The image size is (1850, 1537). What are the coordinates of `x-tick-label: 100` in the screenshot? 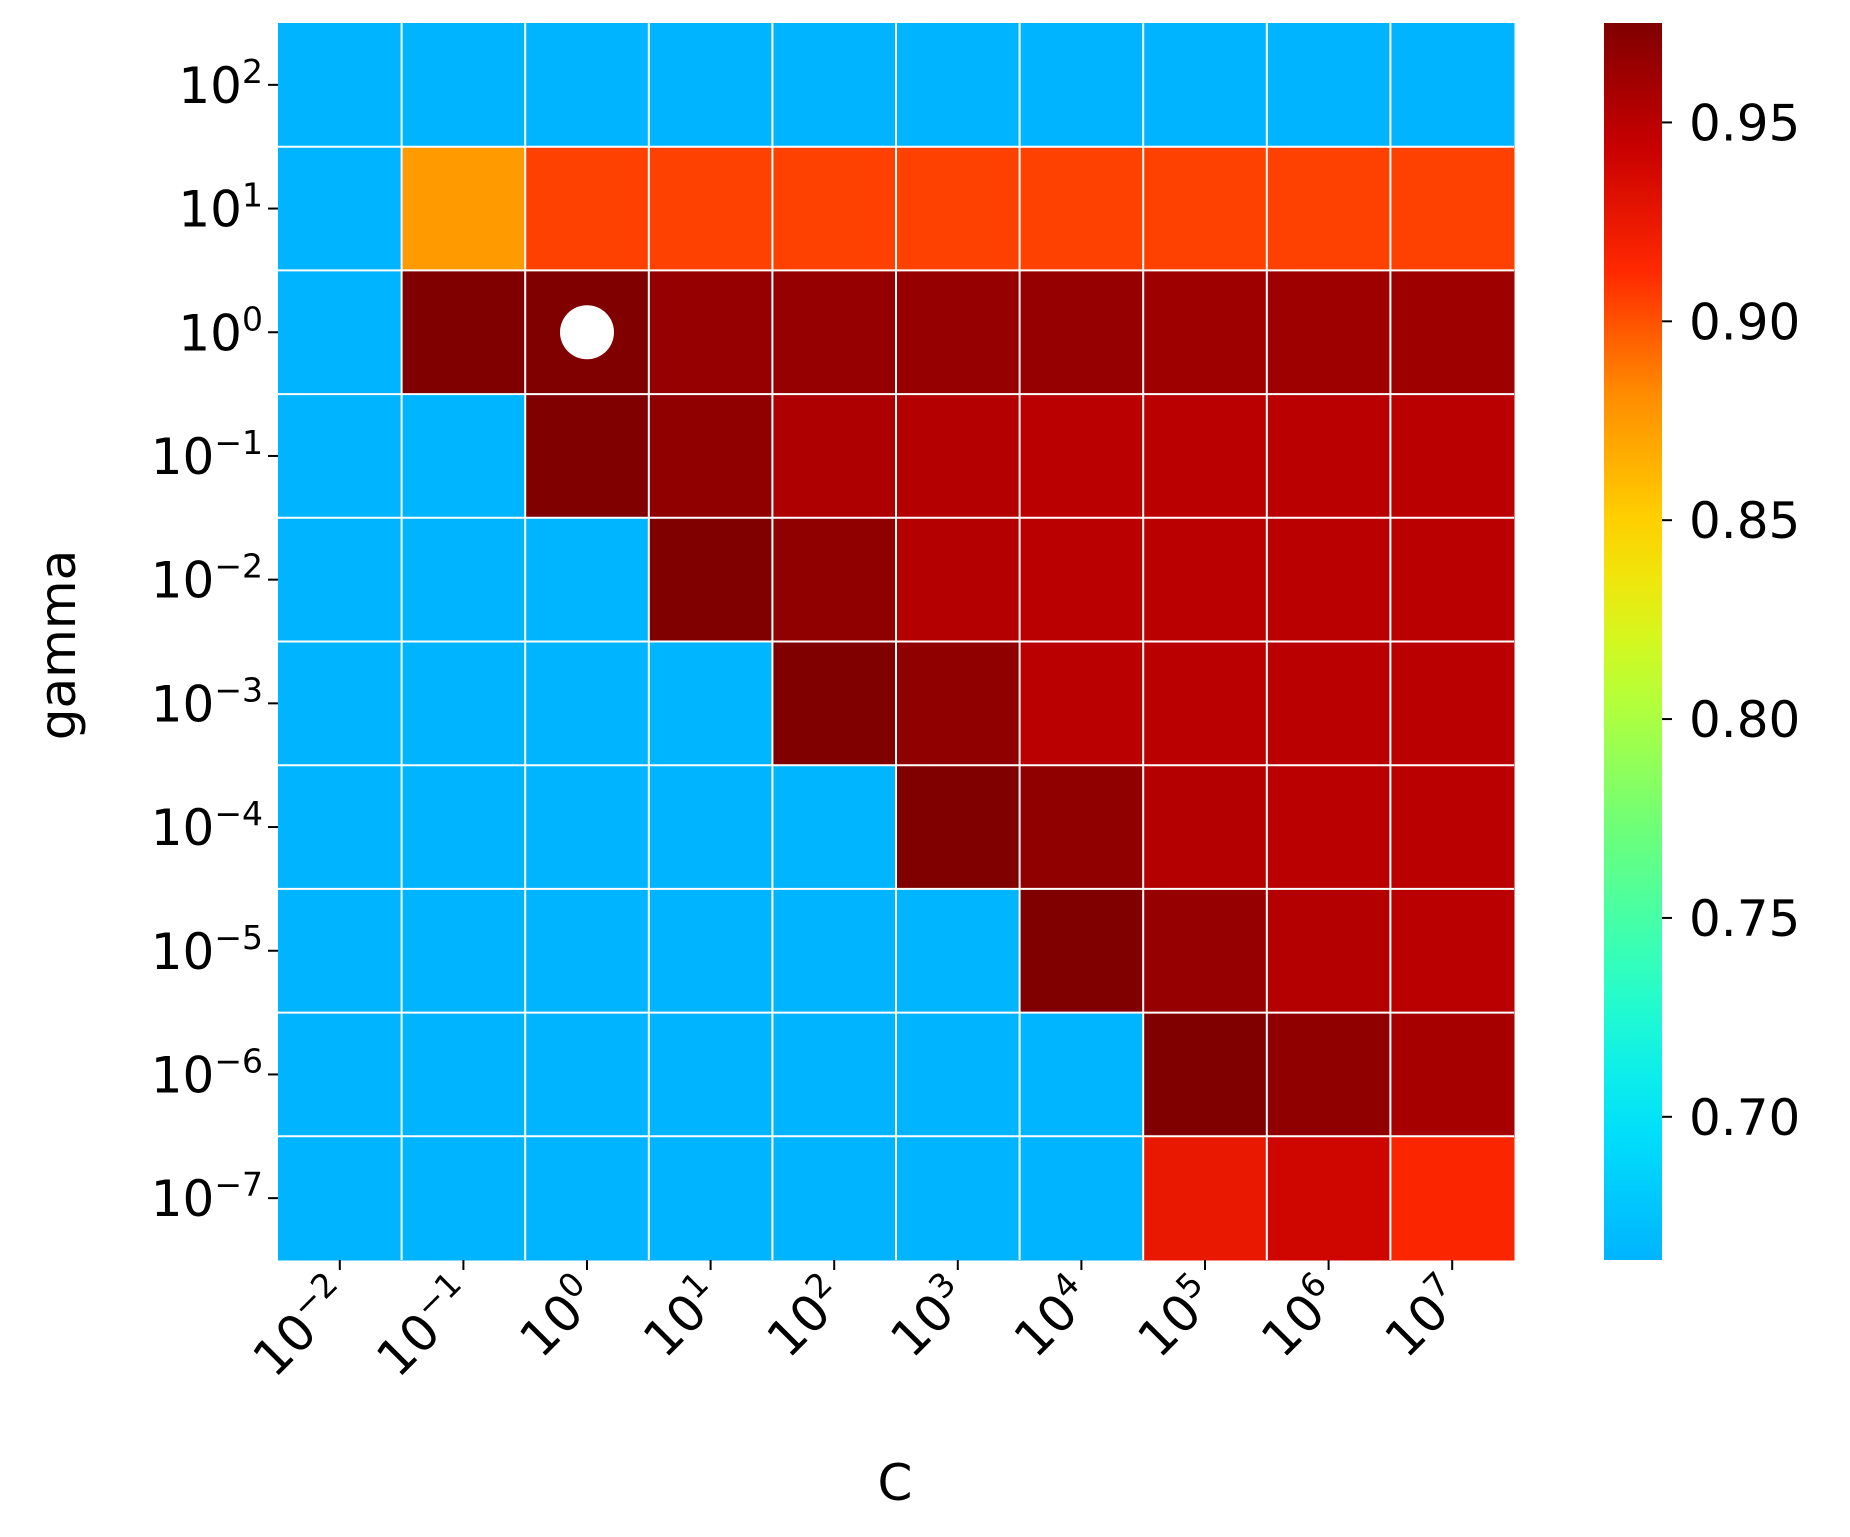 It's located at (552, 1316).